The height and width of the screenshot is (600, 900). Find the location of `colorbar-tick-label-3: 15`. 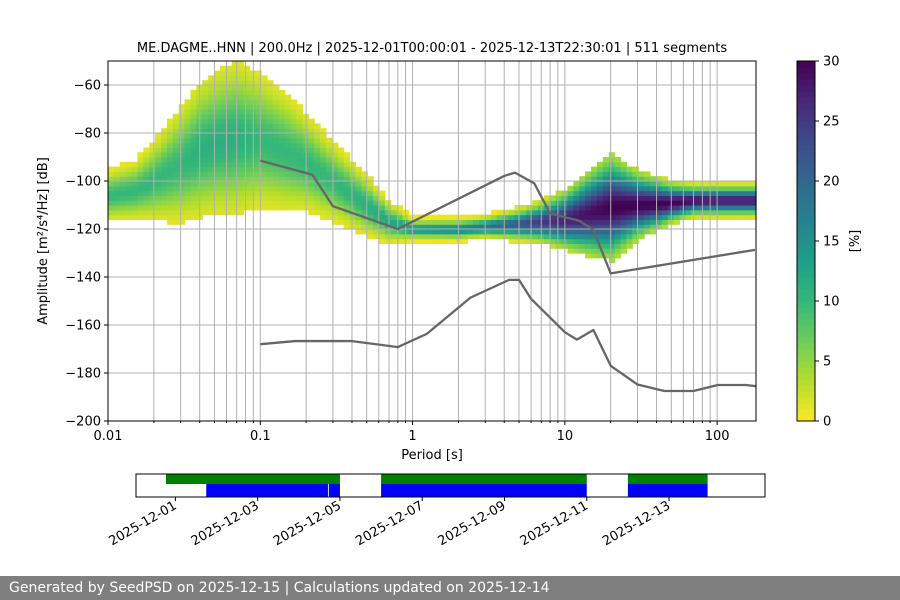

colorbar-tick-label-3: 15 is located at coordinates (831, 242).